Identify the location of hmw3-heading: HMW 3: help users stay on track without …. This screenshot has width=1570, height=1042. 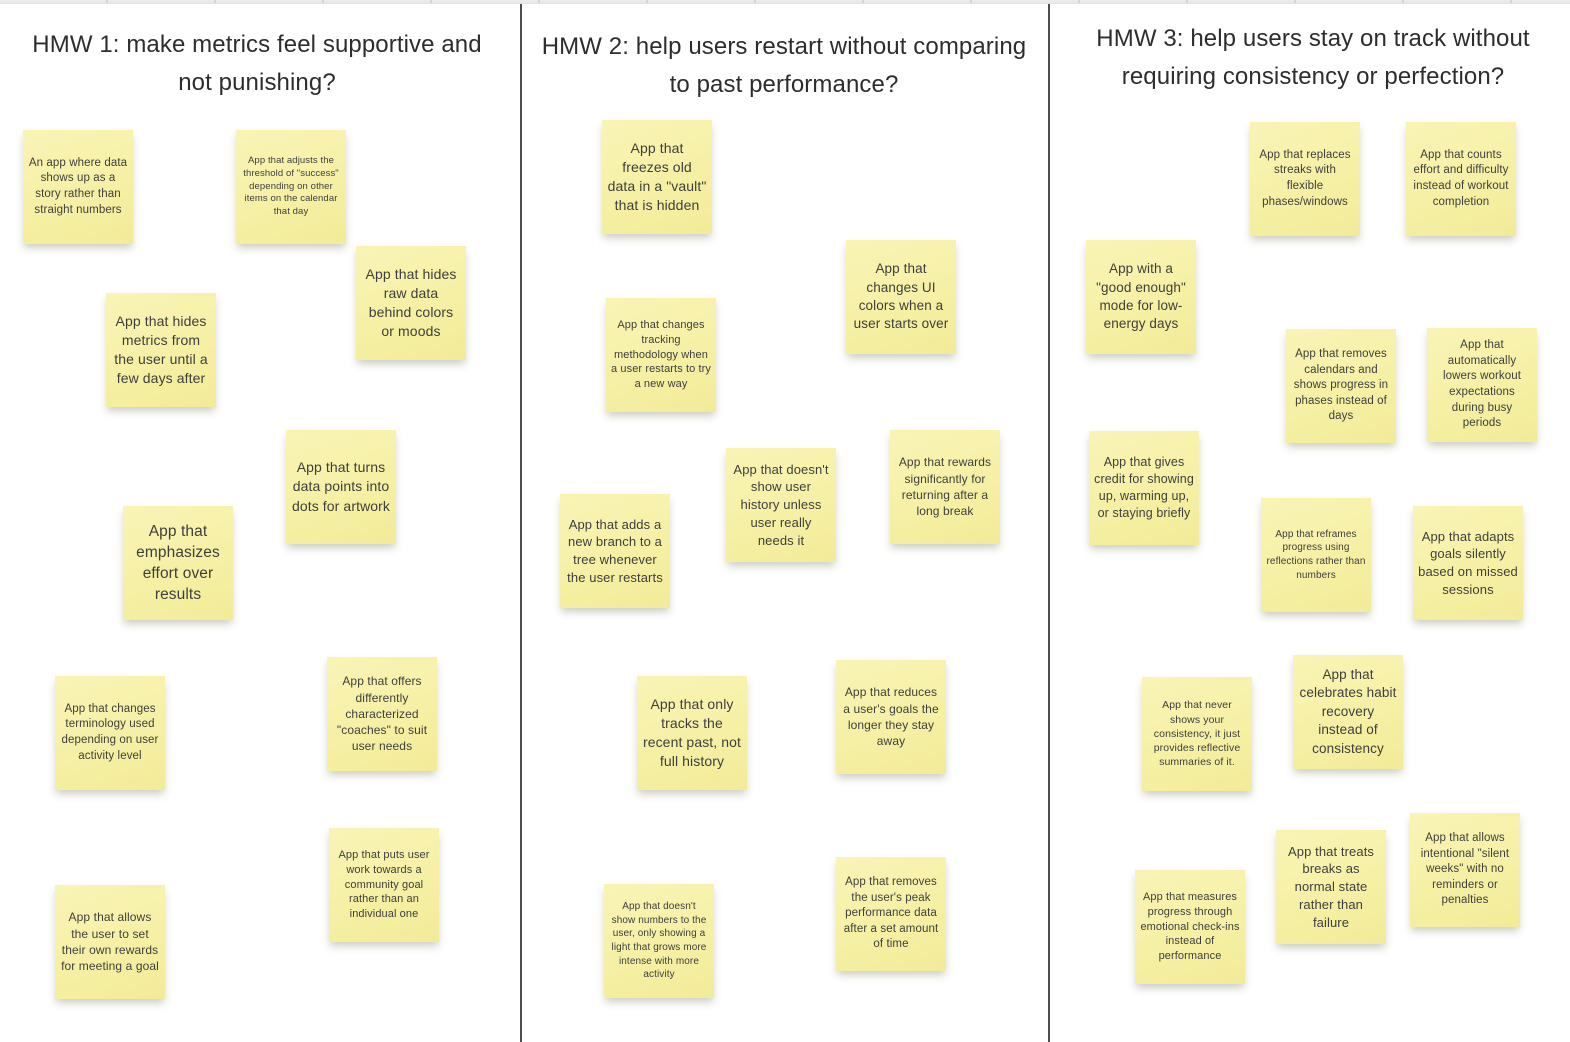
(1313, 57).